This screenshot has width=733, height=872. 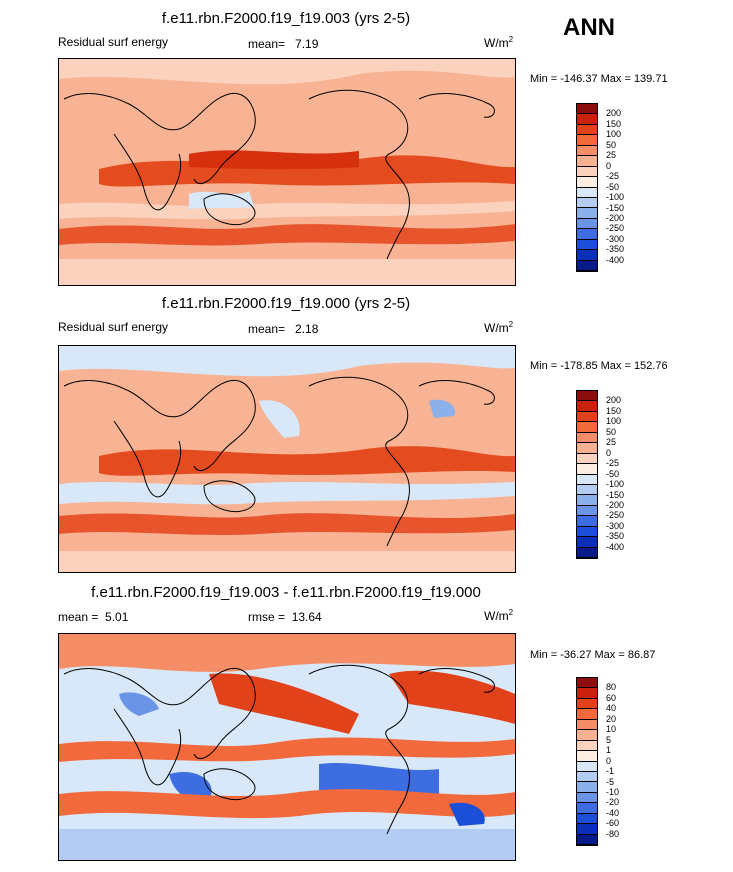 What do you see at coordinates (615, 207) in the screenshot?
I see `colorbar-tick-label: -150` at bounding box center [615, 207].